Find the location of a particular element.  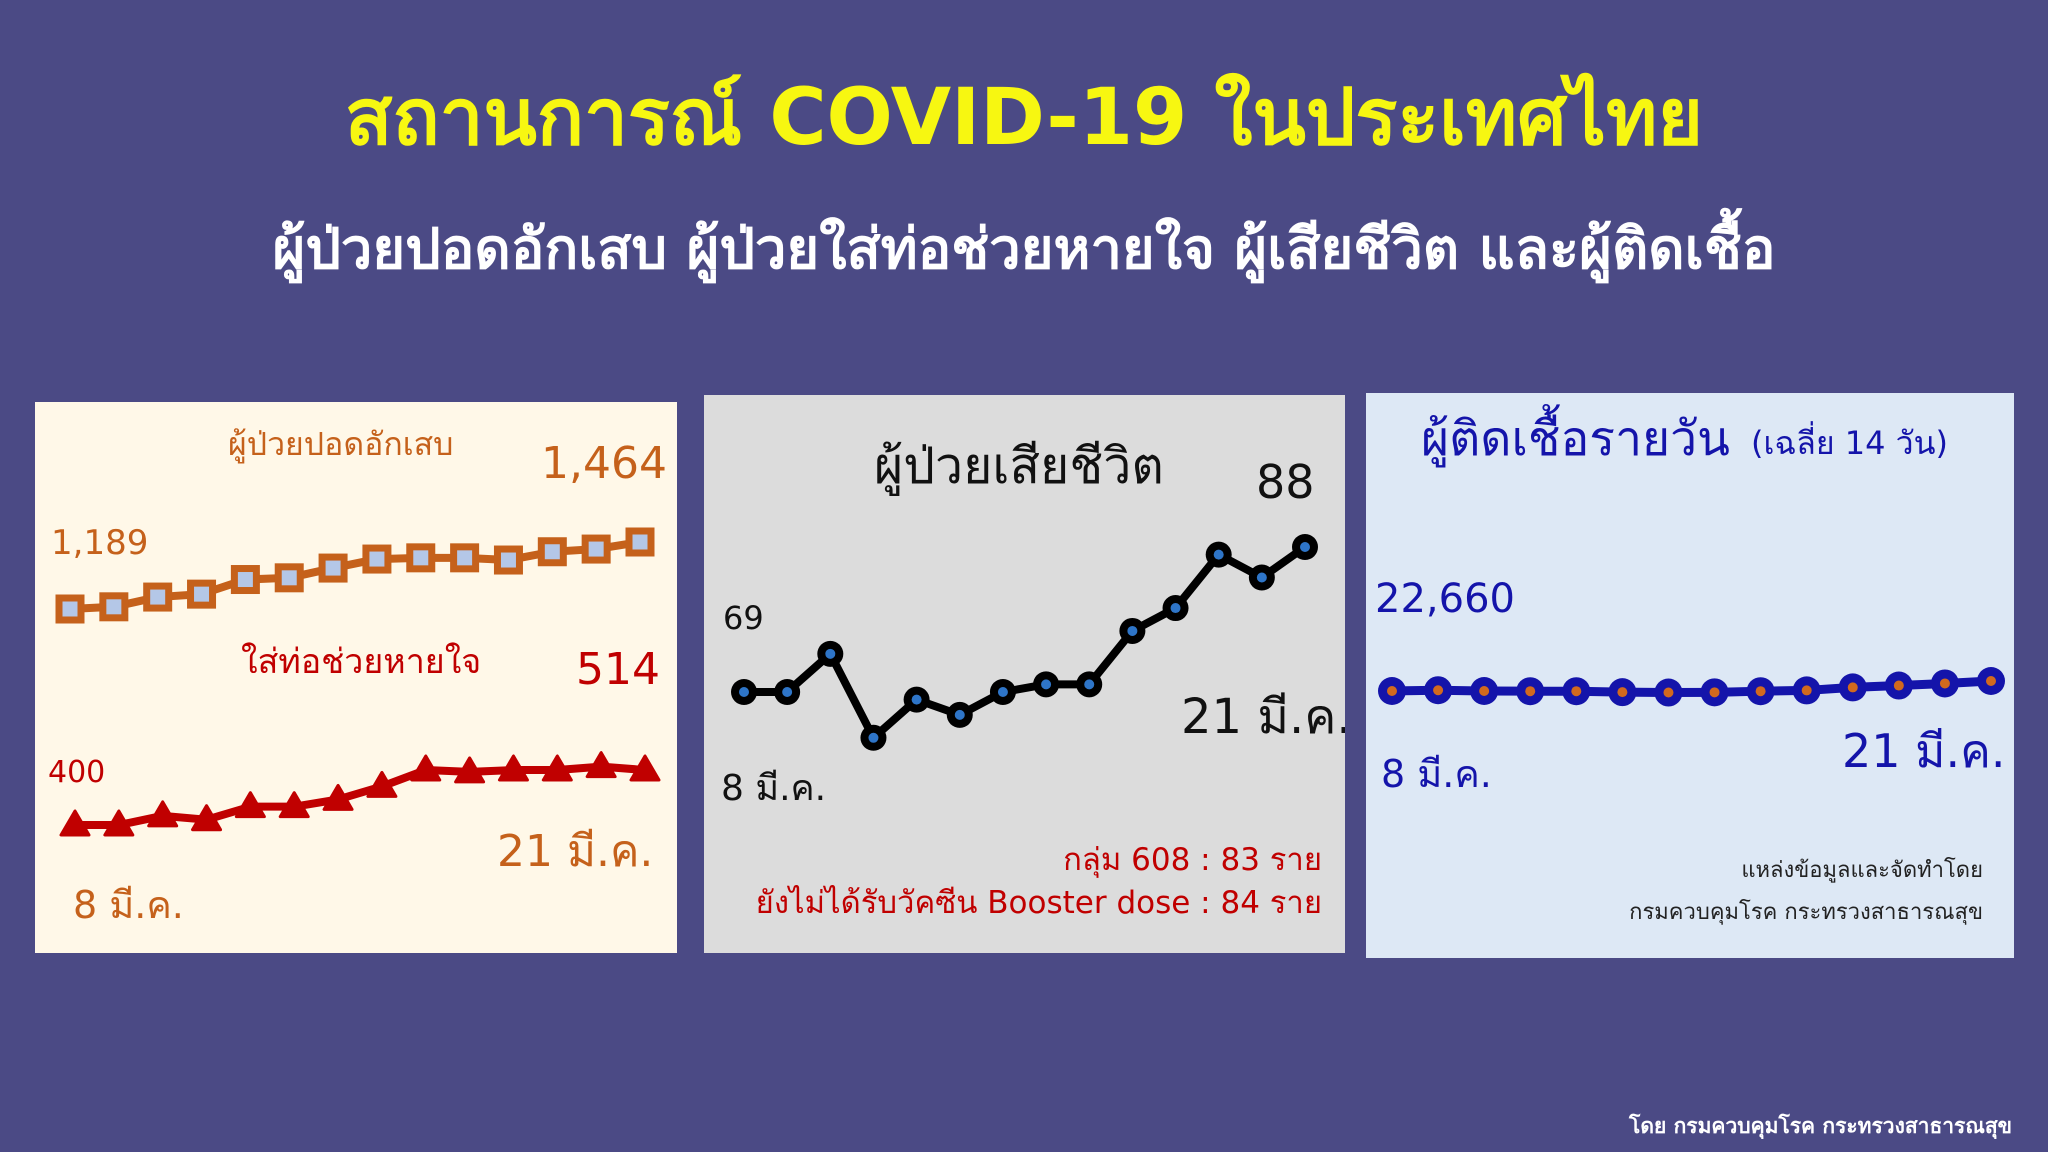

pneumonia-ventilator-chart is located at coordinates (358, 682).